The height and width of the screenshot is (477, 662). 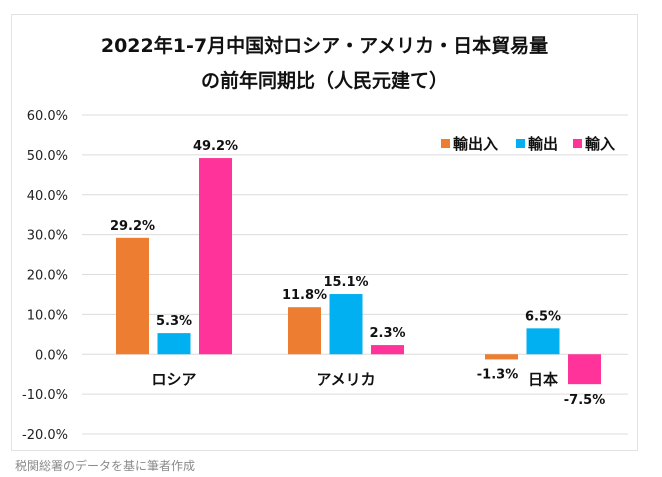 What do you see at coordinates (132, 226) in the screenshot?
I see `data-label: 29.2%` at bounding box center [132, 226].